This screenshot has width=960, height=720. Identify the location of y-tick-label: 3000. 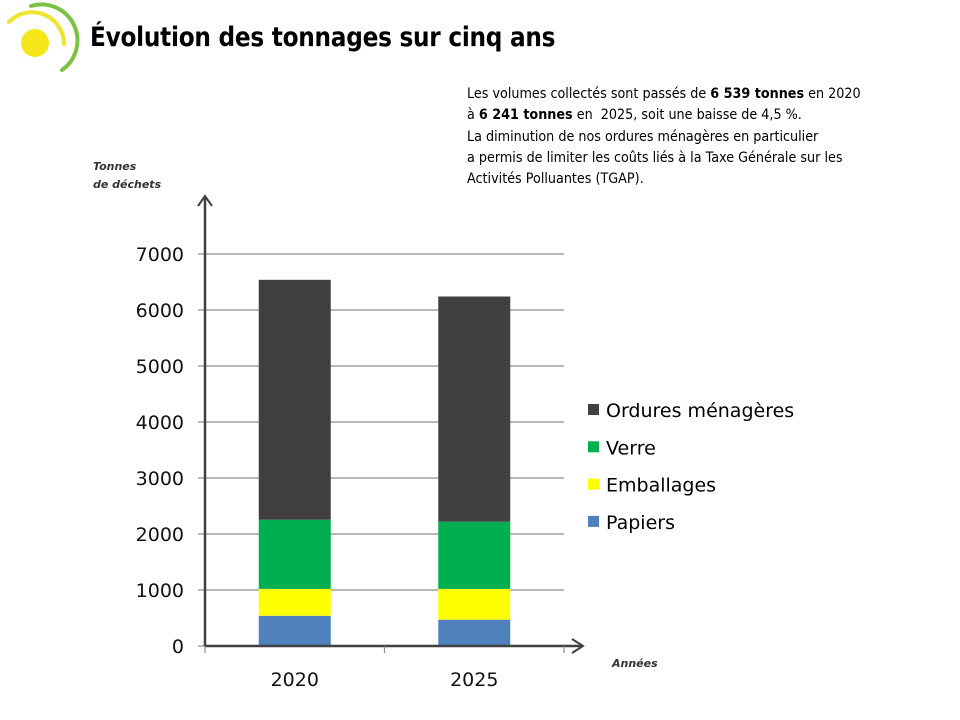
(160, 479).